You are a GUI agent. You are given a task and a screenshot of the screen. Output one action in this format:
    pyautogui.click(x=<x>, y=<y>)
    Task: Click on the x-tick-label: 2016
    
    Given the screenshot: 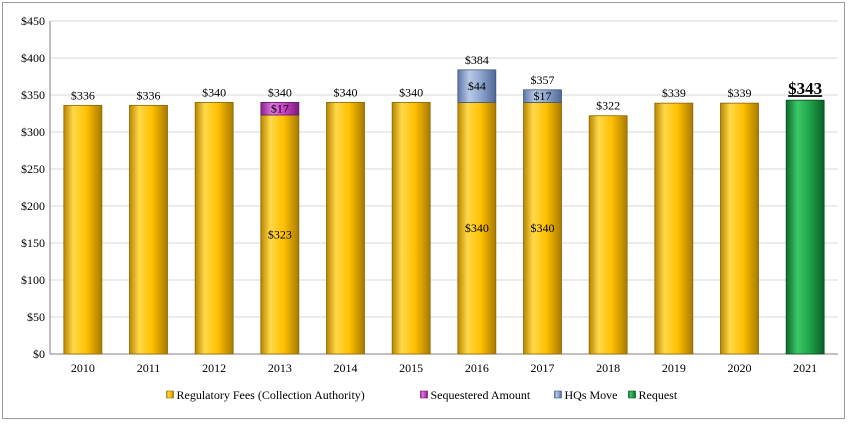 What is the action you would take?
    pyautogui.click(x=477, y=368)
    